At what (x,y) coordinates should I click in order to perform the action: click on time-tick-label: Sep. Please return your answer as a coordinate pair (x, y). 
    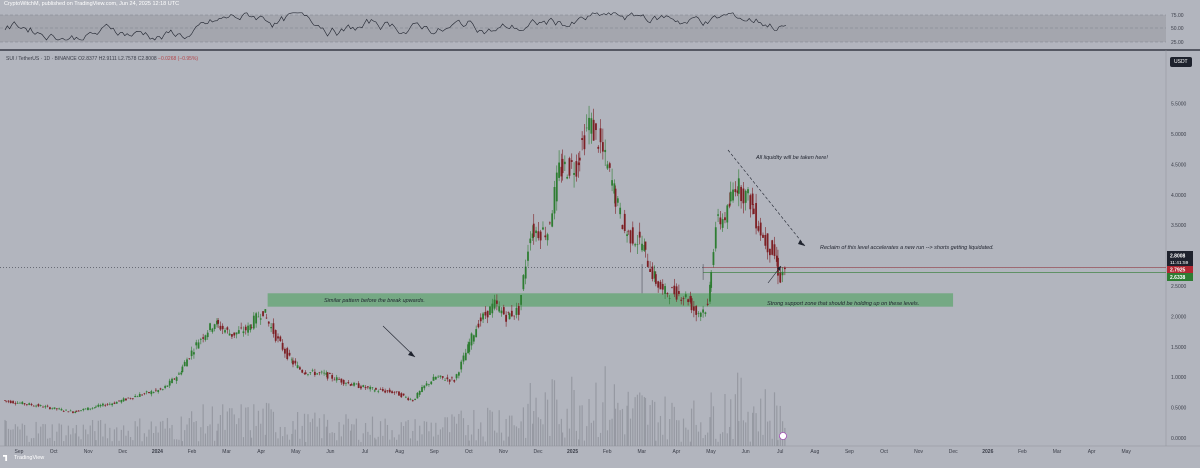
    Looking at the image, I should click on (849, 452).